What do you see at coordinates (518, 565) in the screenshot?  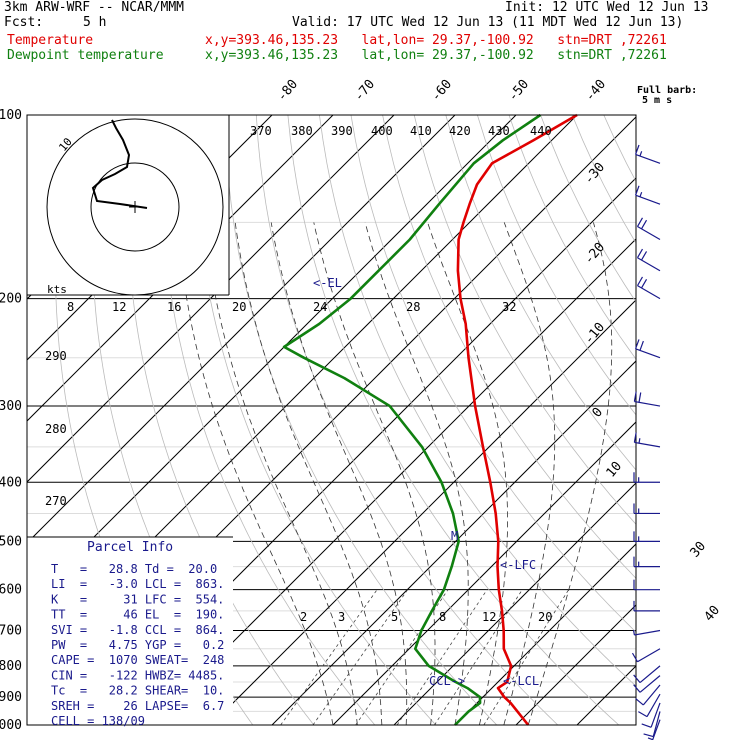 I see `lfc-marker: <-LFC` at bounding box center [518, 565].